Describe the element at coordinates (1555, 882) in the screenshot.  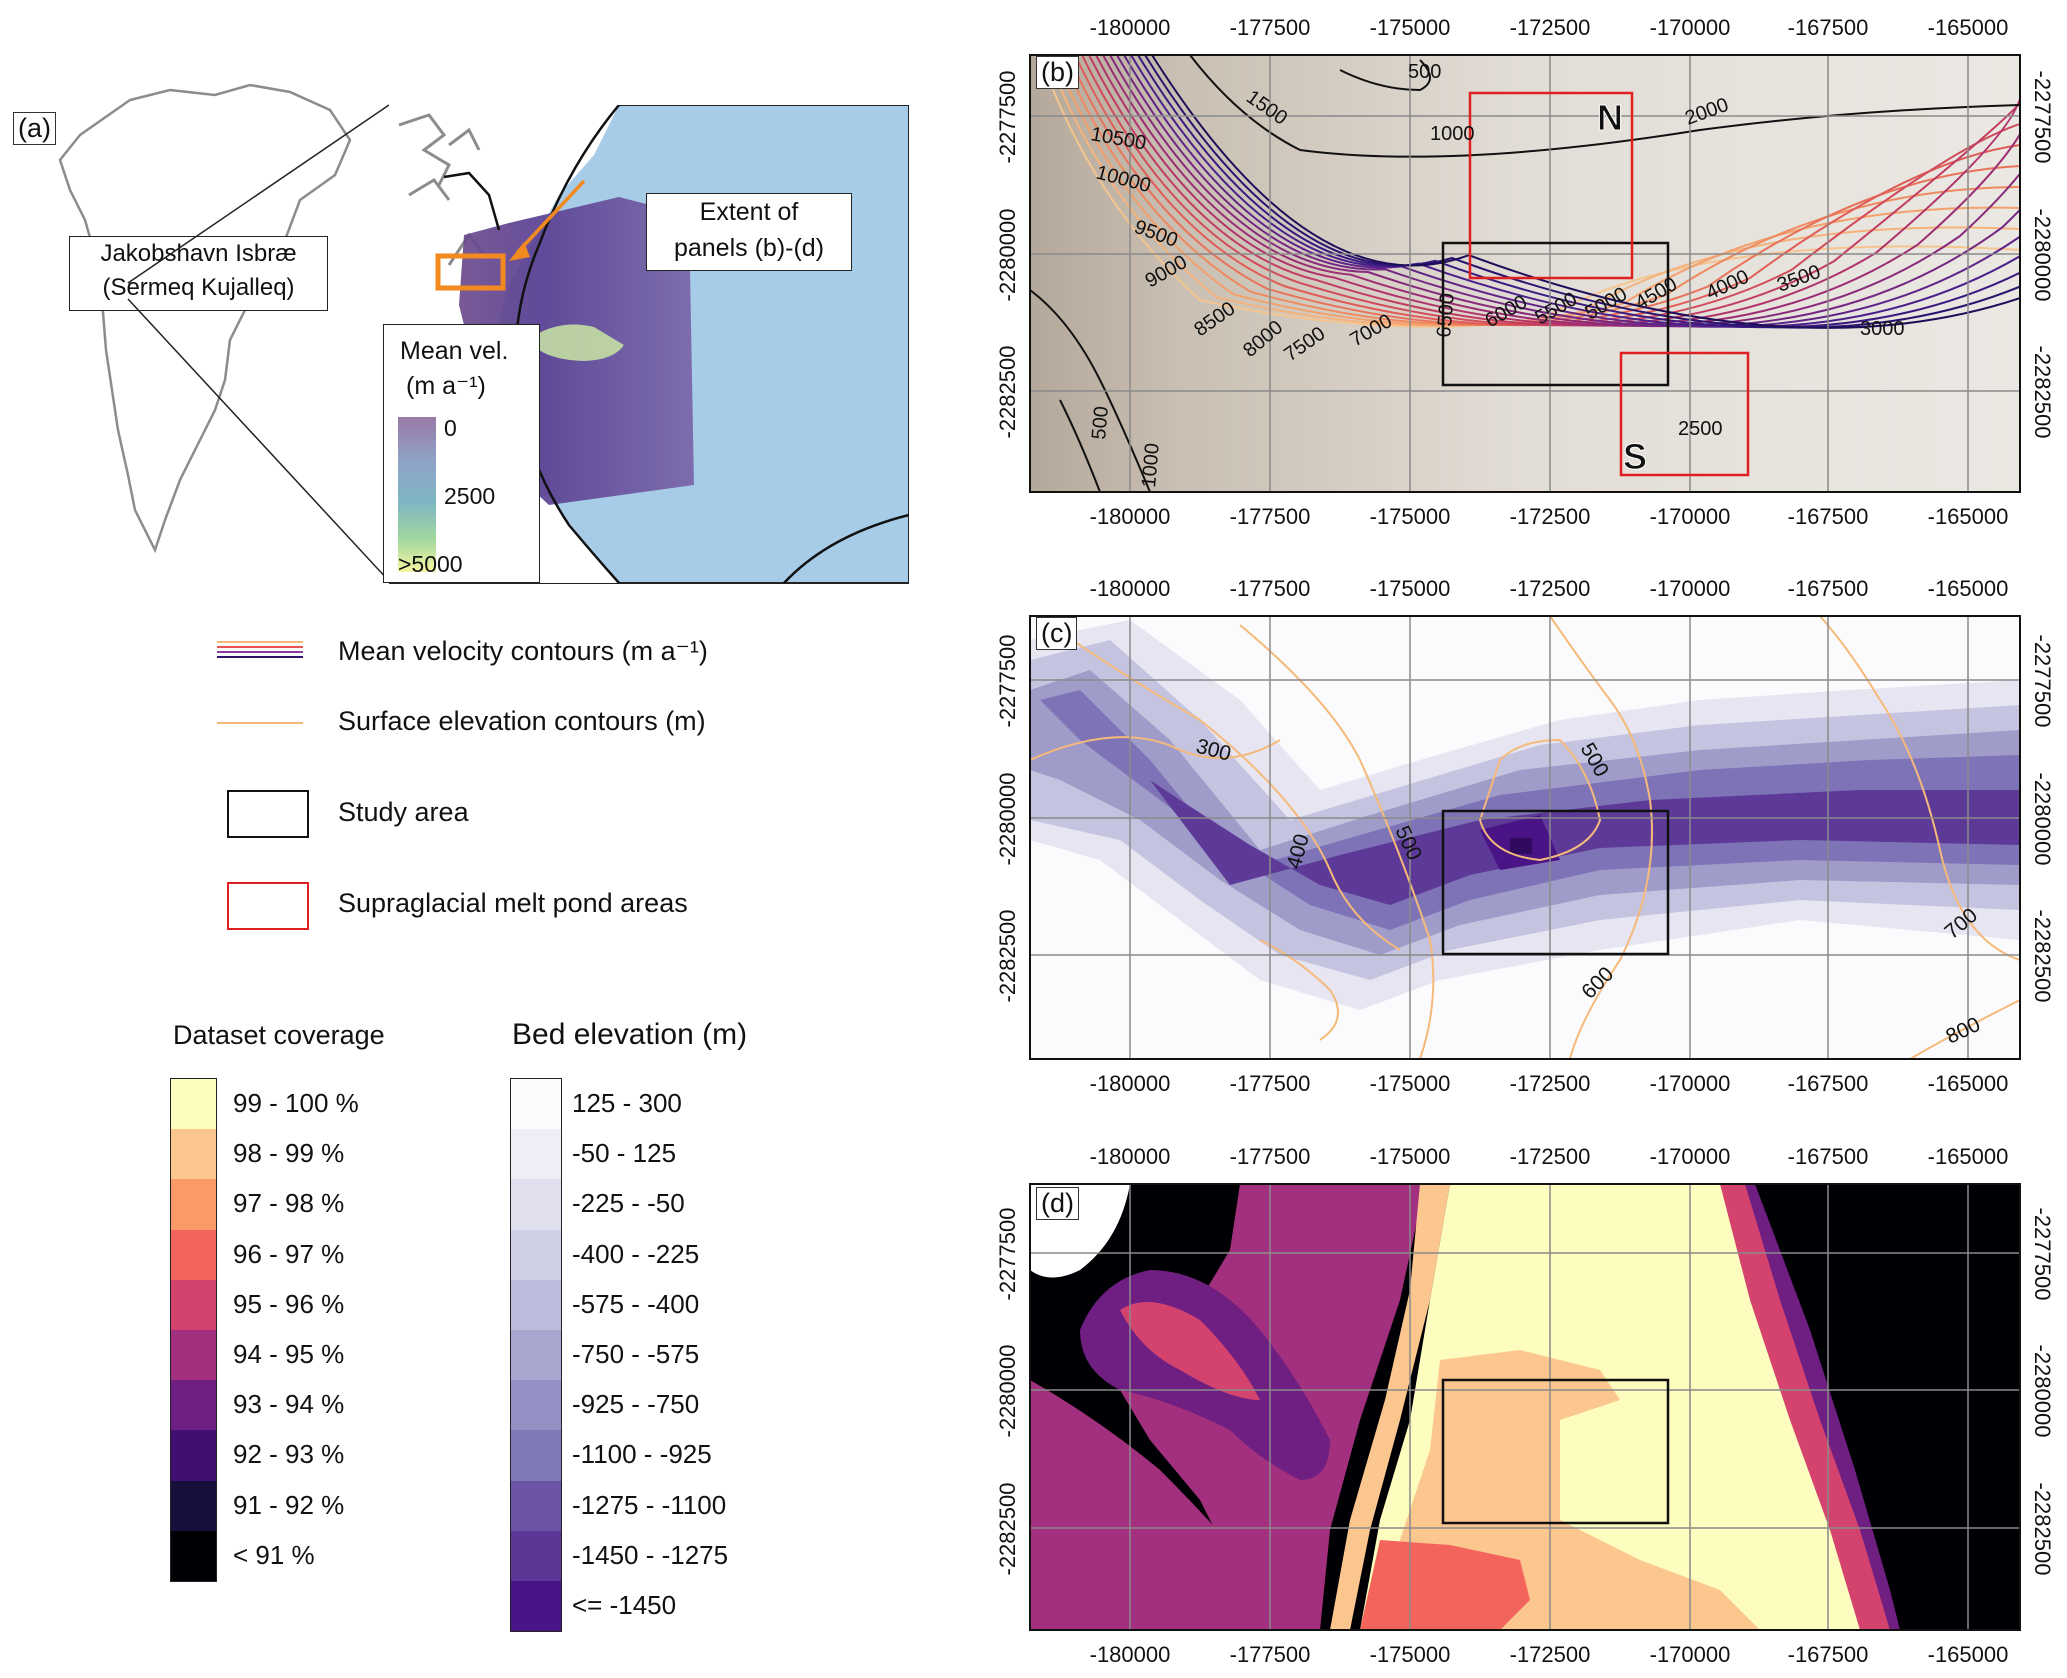
I see `study-area-c` at that location.